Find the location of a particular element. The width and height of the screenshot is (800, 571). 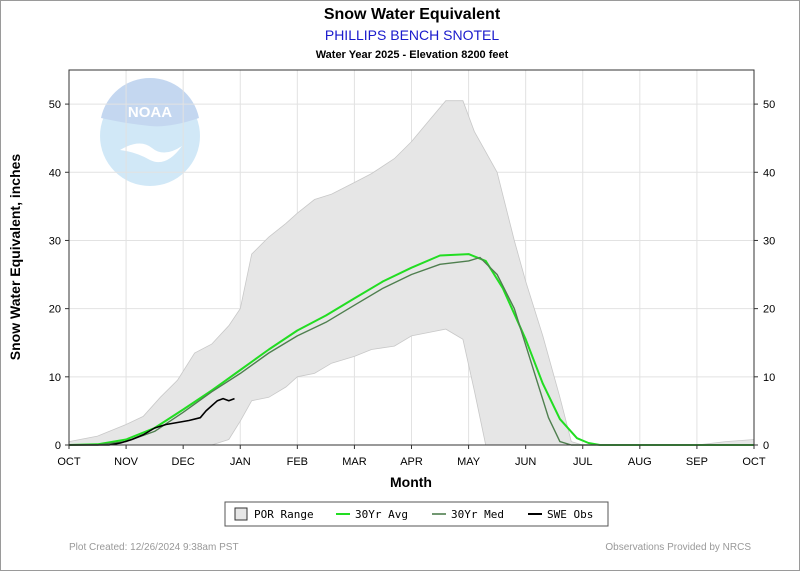

y-axis-right: 0 10 20 30 40 50 is located at coordinates (764, 275).